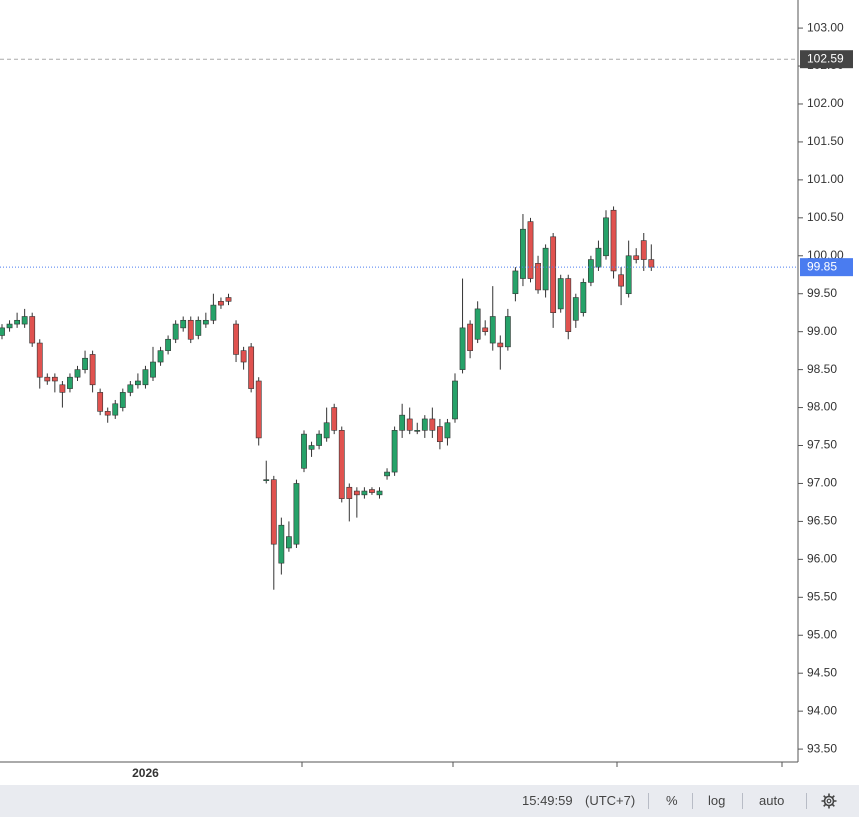 The width and height of the screenshot is (859, 817). I want to click on clock: 15:49:59, so click(547, 800).